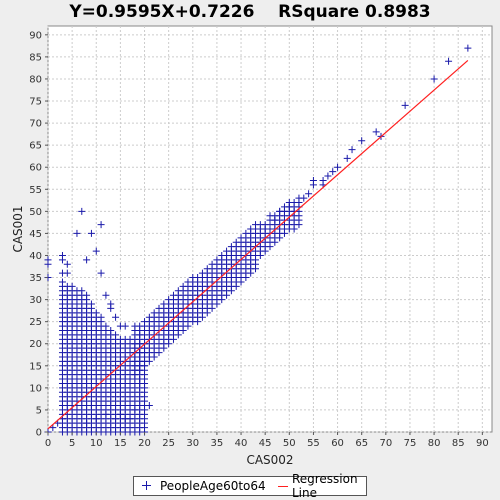 The image size is (500, 500). Describe the element at coordinates (96, 443) in the screenshot. I see `x-tick-label: 10` at that location.